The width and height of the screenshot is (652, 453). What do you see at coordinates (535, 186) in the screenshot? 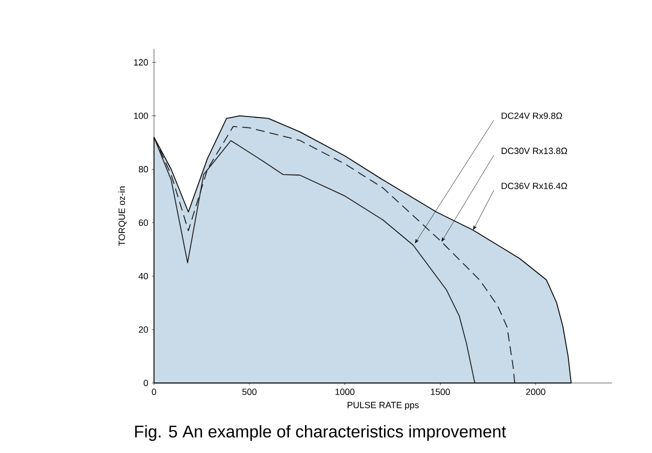
I see `annotation: DC36V Rx16.4Ω` at bounding box center [535, 186].